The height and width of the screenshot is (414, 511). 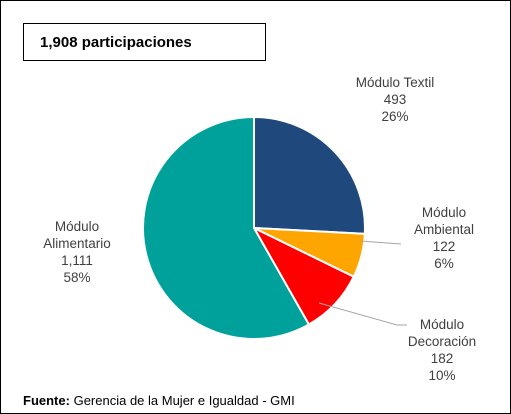 I want to click on percent-label: 58%, so click(x=77, y=277).